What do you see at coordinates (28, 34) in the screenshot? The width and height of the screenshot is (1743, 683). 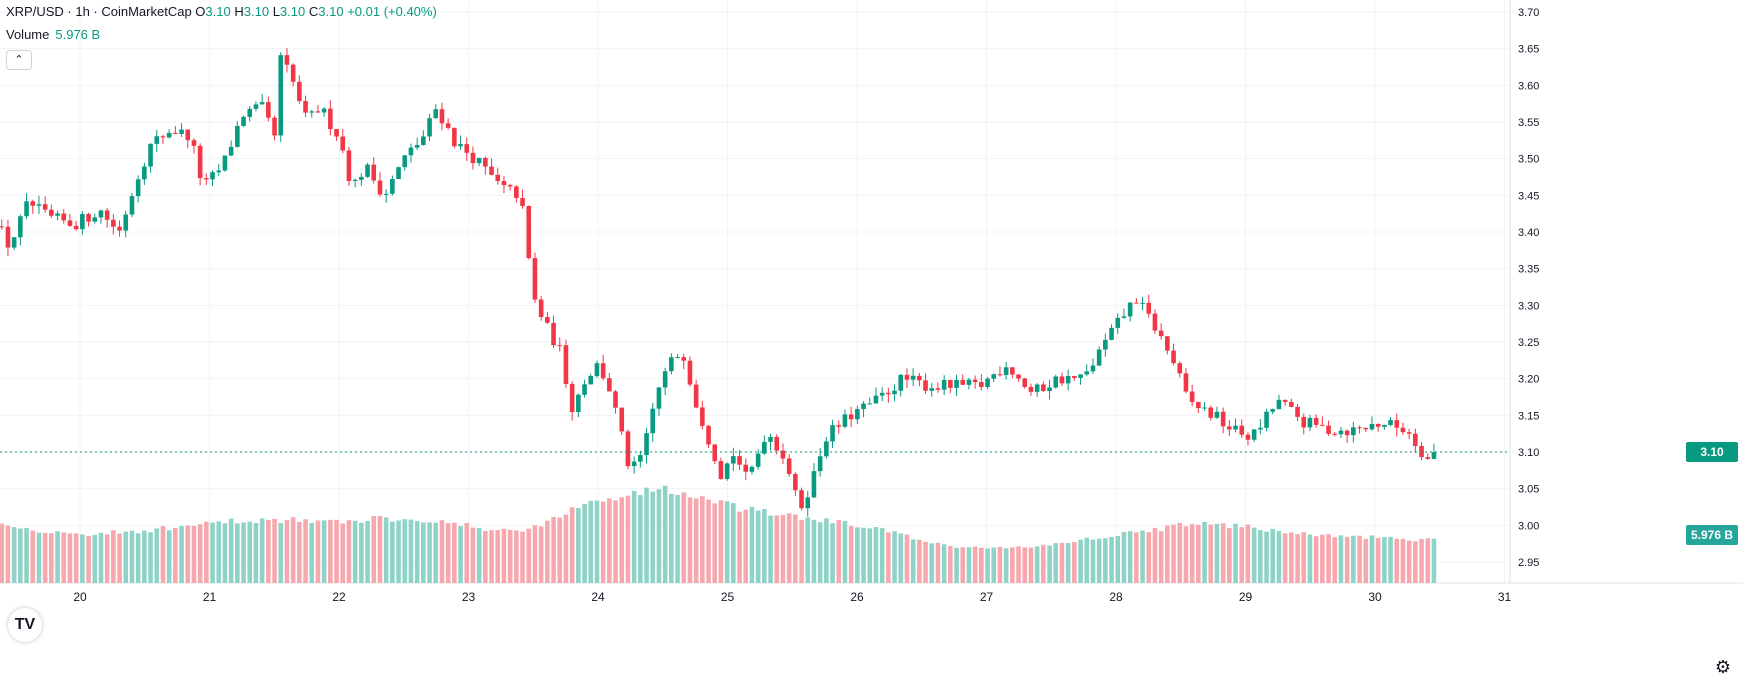 I see `volume-label: Volume` at bounding box center [28, 34].